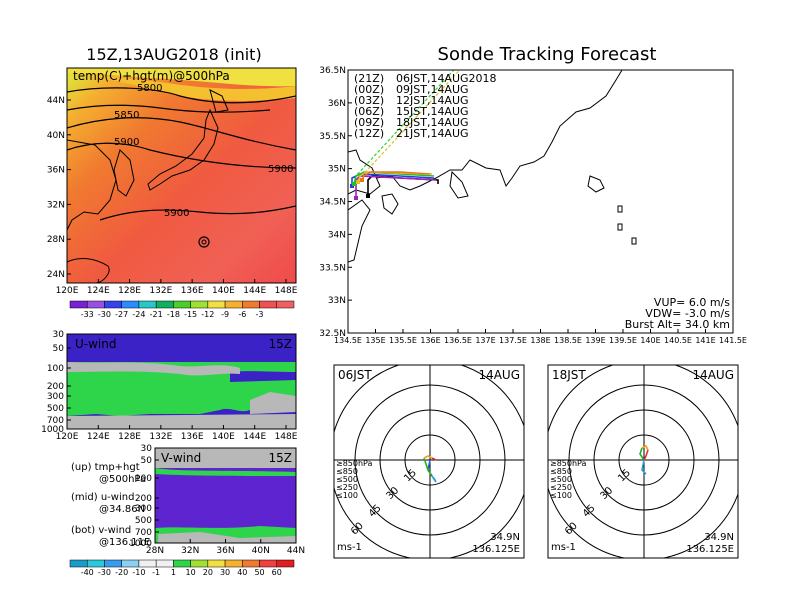 The height and width of the screenshot is (612, 792). I want to click on uw-p-label-6: 700, so click(55, 421).